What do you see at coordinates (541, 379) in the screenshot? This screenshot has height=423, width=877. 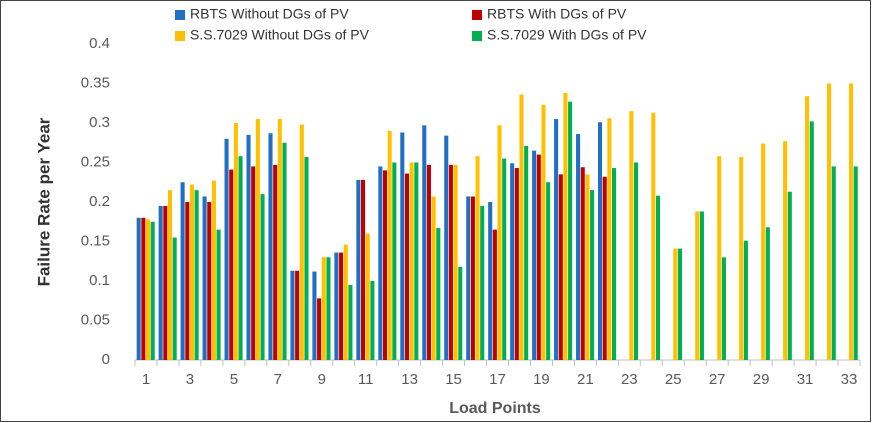 I see `x-tick-label: 19` at bounding box center [541, 379].